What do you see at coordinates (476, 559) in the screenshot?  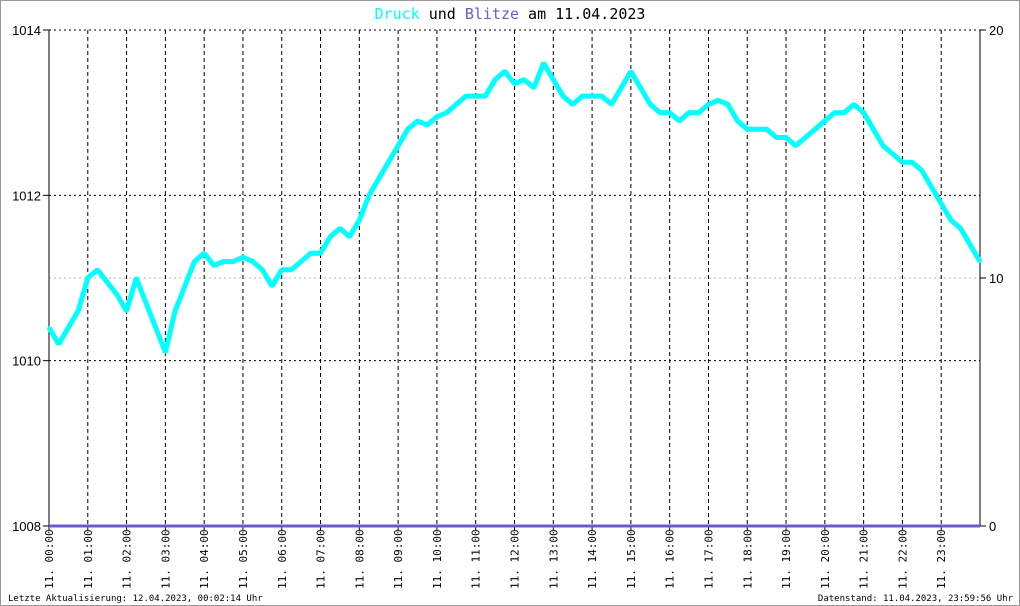 I see `x-tick-label: 11. 11:00` at bounding box center [476, 559].